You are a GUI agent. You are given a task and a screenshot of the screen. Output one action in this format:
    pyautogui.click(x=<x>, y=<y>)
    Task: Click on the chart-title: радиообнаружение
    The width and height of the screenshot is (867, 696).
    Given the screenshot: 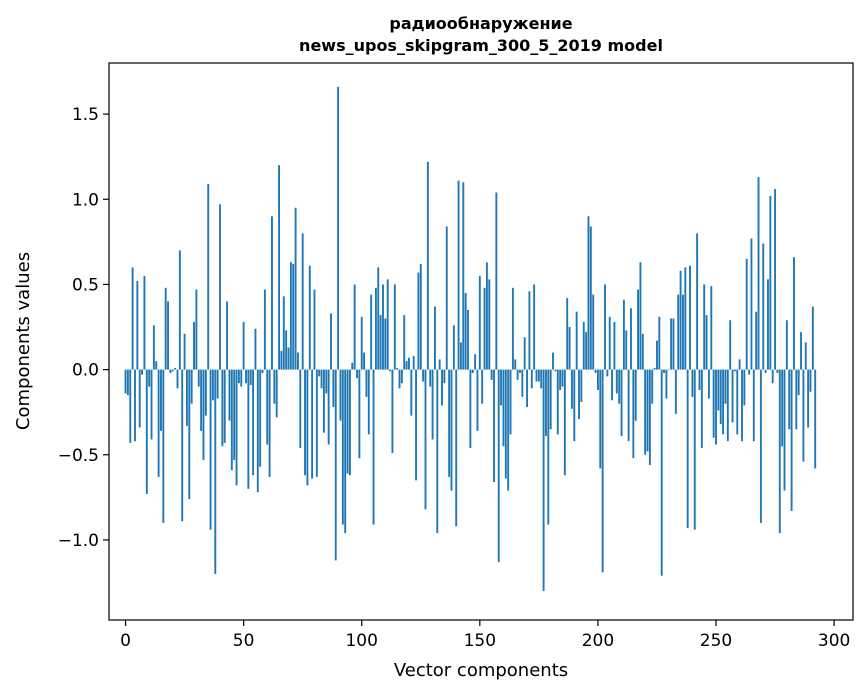 What is the action you would take?
    pyautogui.click(x=480, y=23)
    